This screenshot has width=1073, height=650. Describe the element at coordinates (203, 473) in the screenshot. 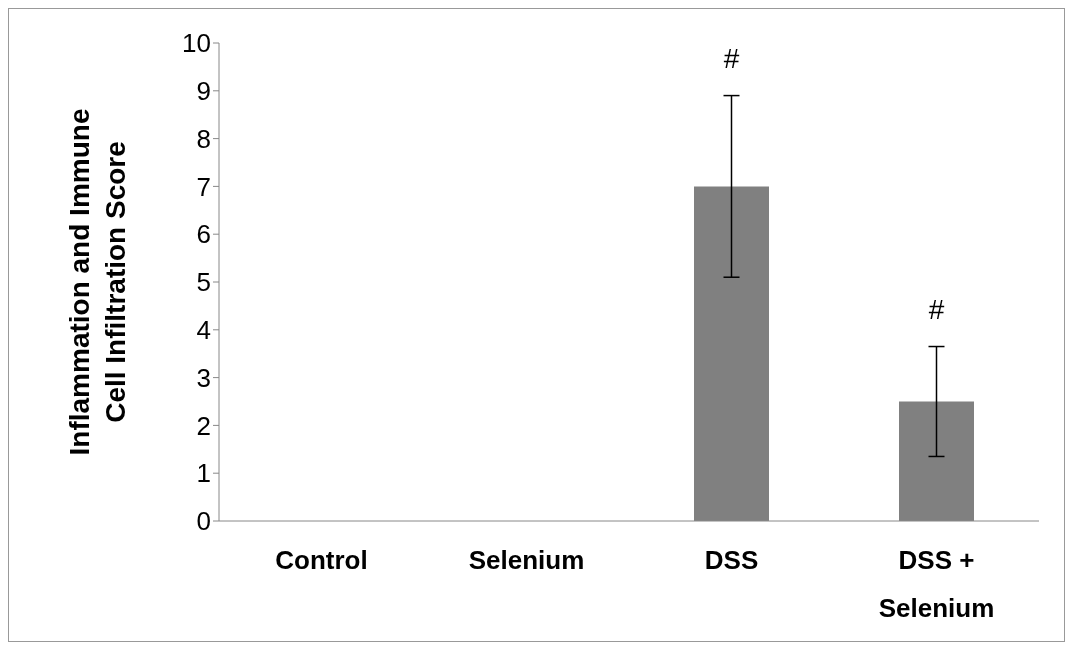

I see `y-tick-label: 1` at that location.